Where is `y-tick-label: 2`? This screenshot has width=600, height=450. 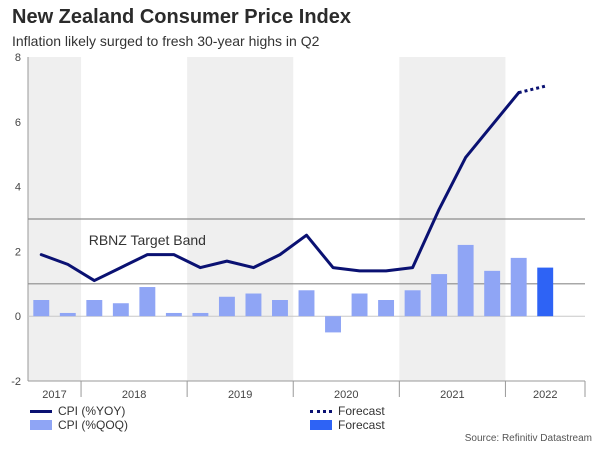 y-tick-label: 2 is located at coordinates (18, 252).